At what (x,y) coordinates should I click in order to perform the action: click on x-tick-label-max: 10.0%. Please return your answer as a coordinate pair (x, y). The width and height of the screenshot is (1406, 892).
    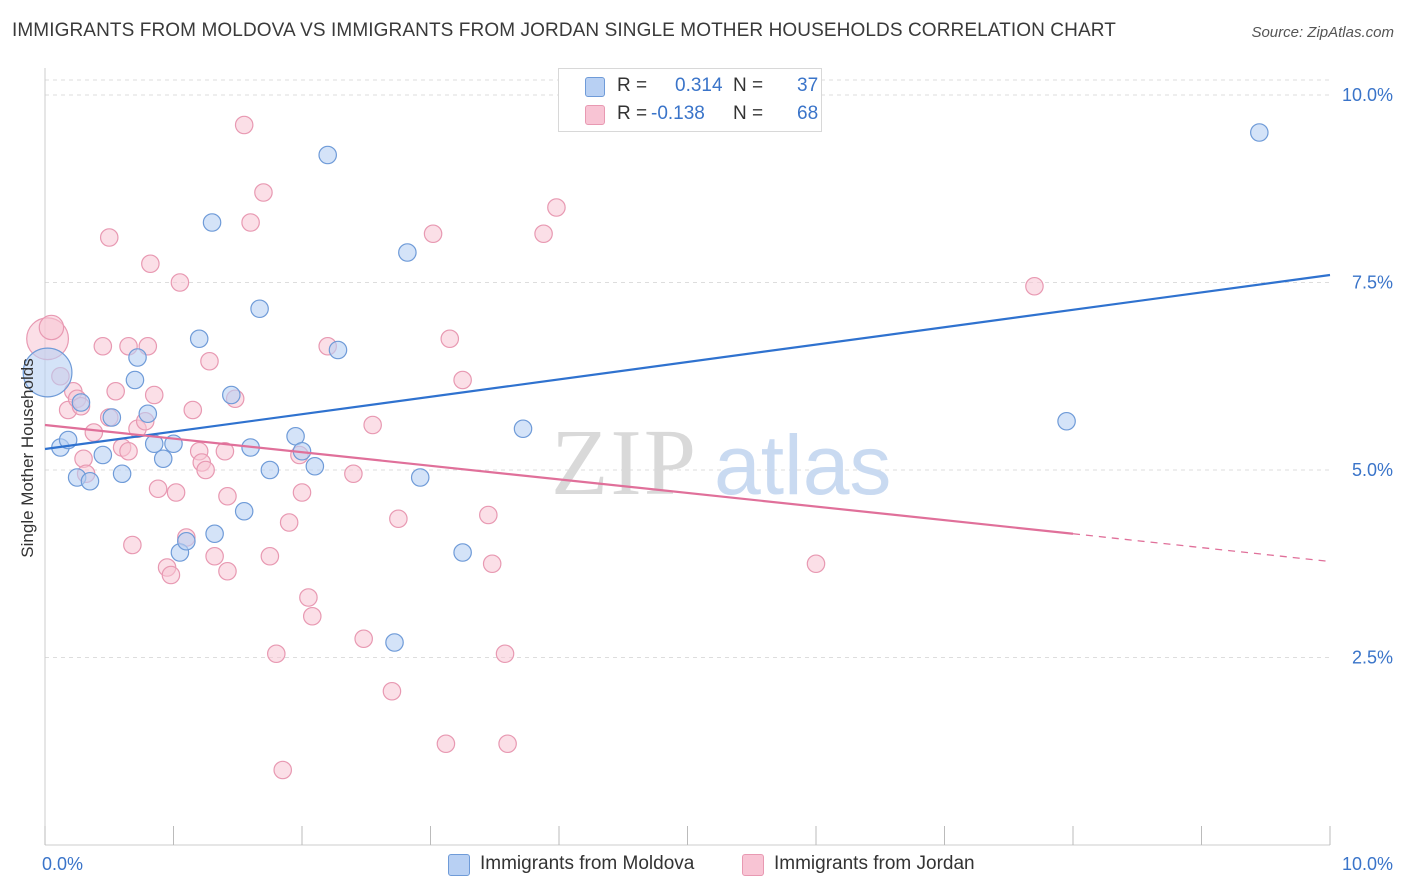
    Looking at the image, I should click on (1367, 864).